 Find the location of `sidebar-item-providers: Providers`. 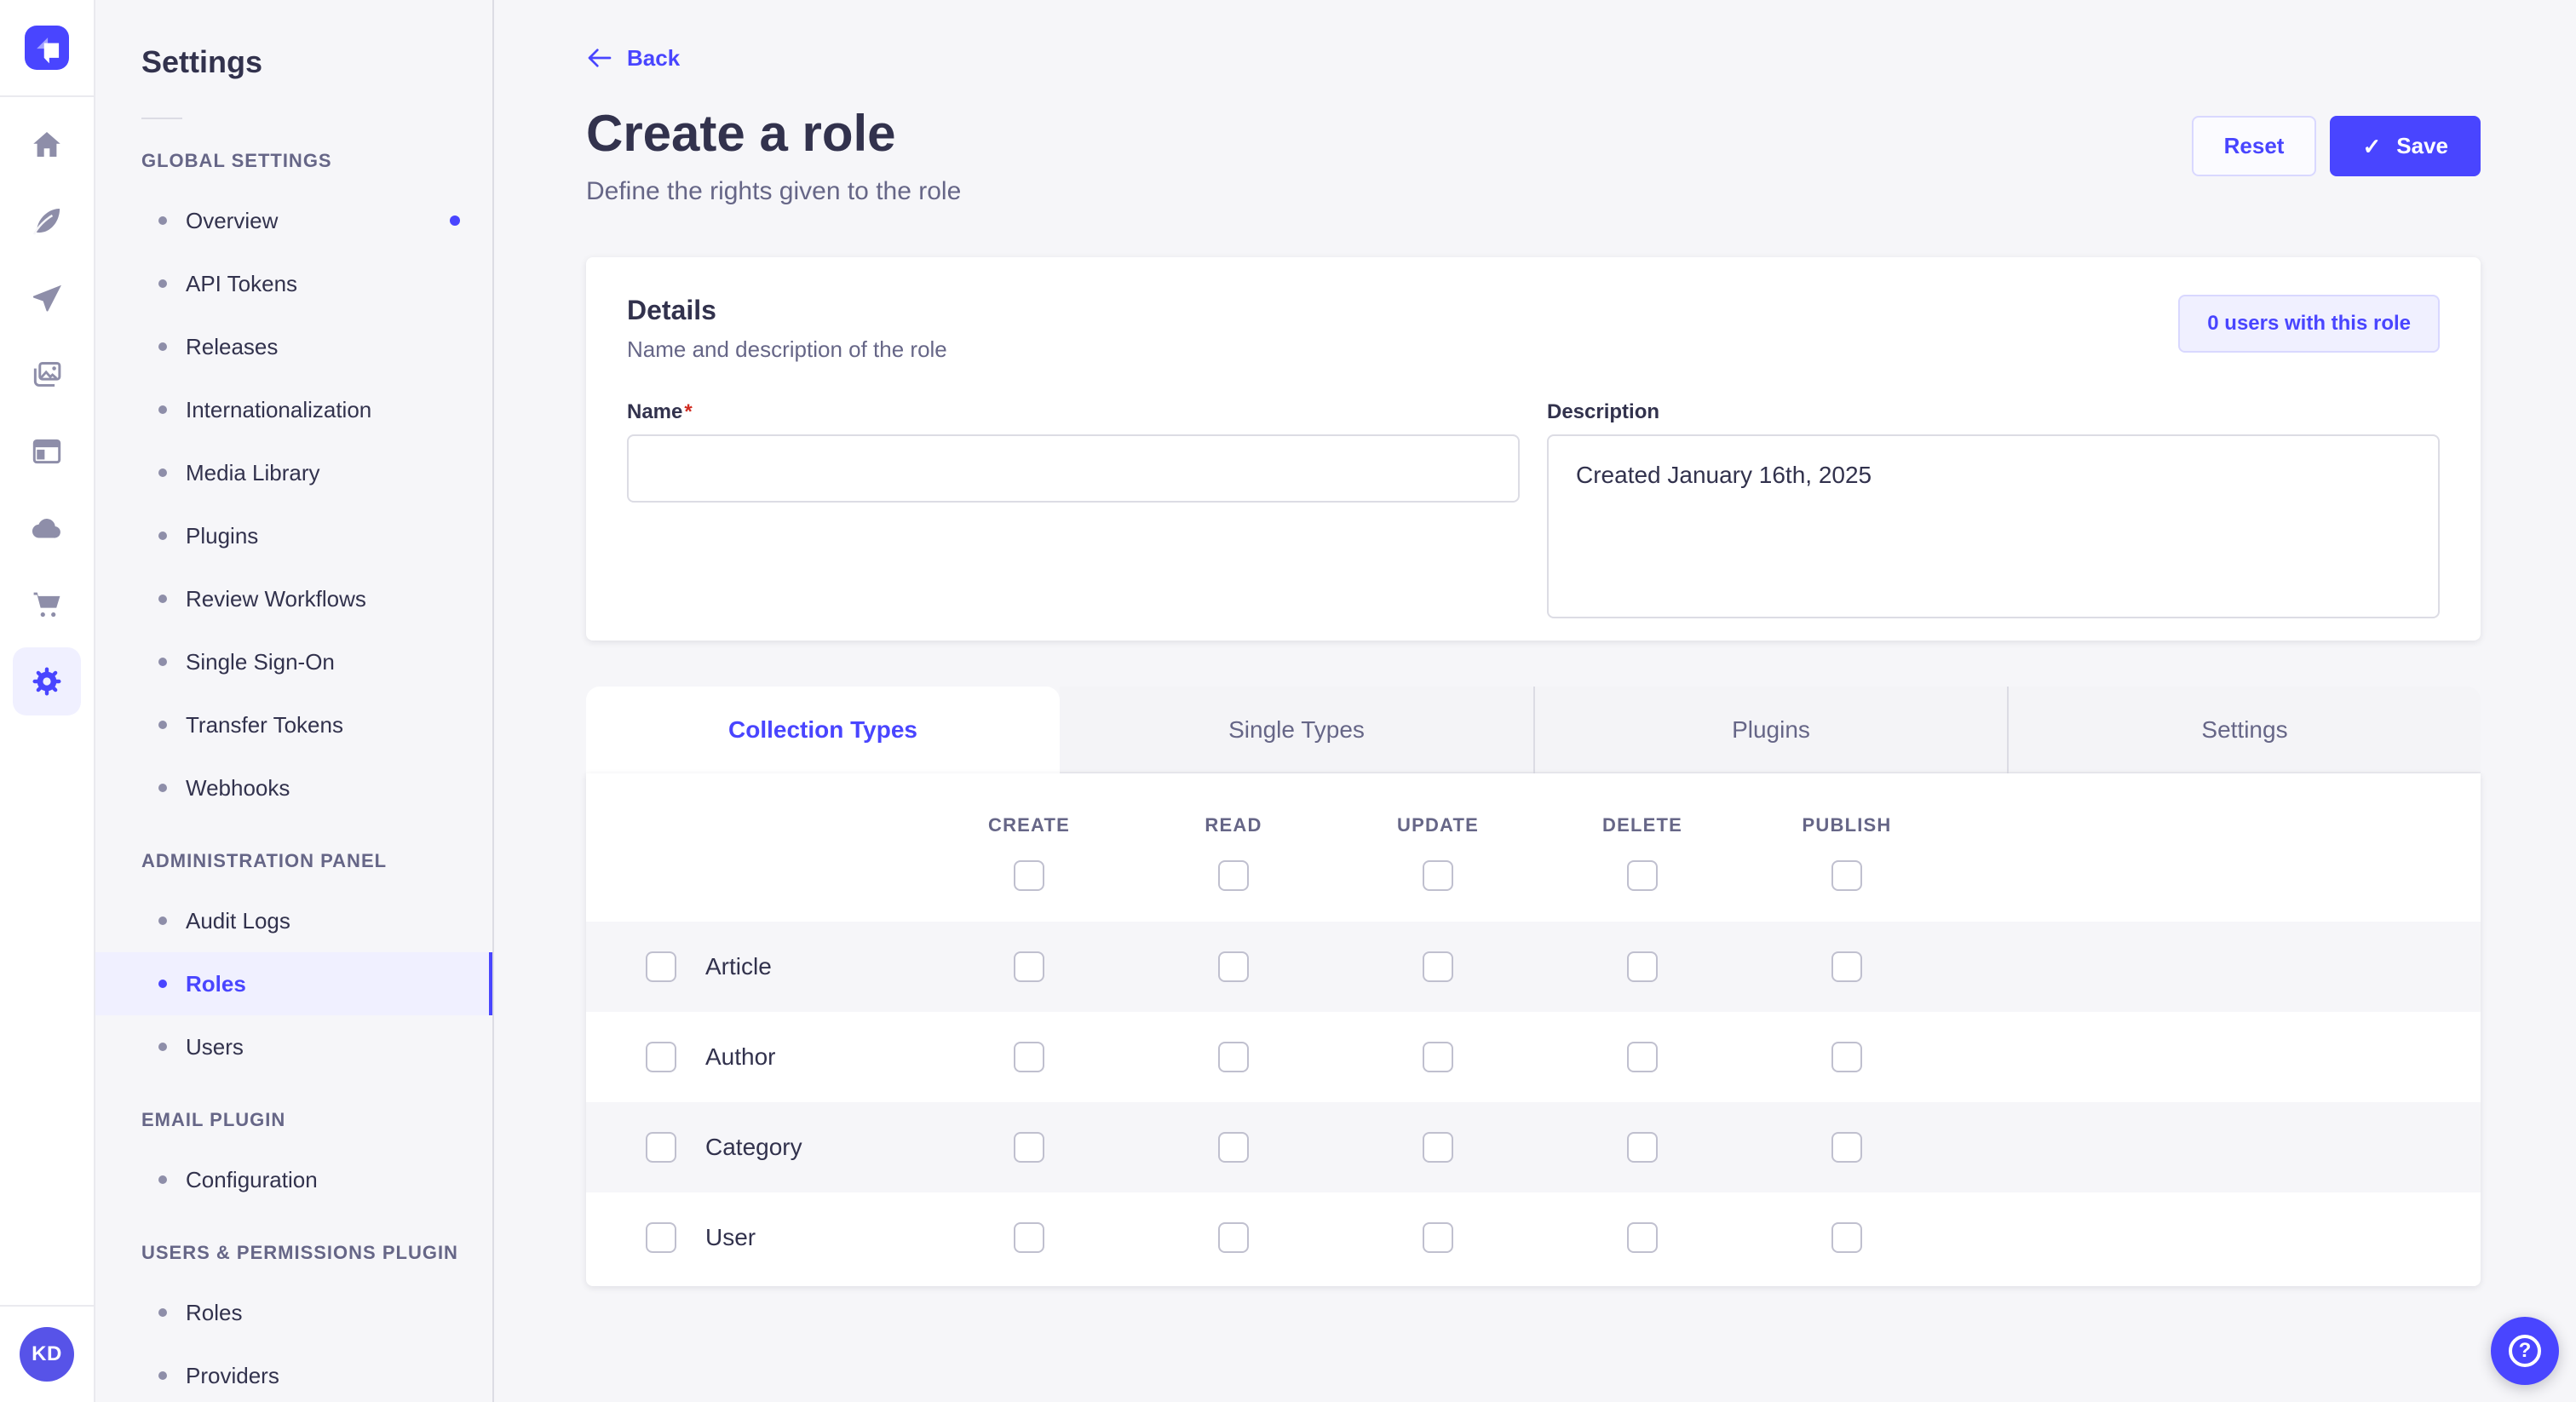

sidebar-item-providers: Providers is located at coordinates (294, 1373).